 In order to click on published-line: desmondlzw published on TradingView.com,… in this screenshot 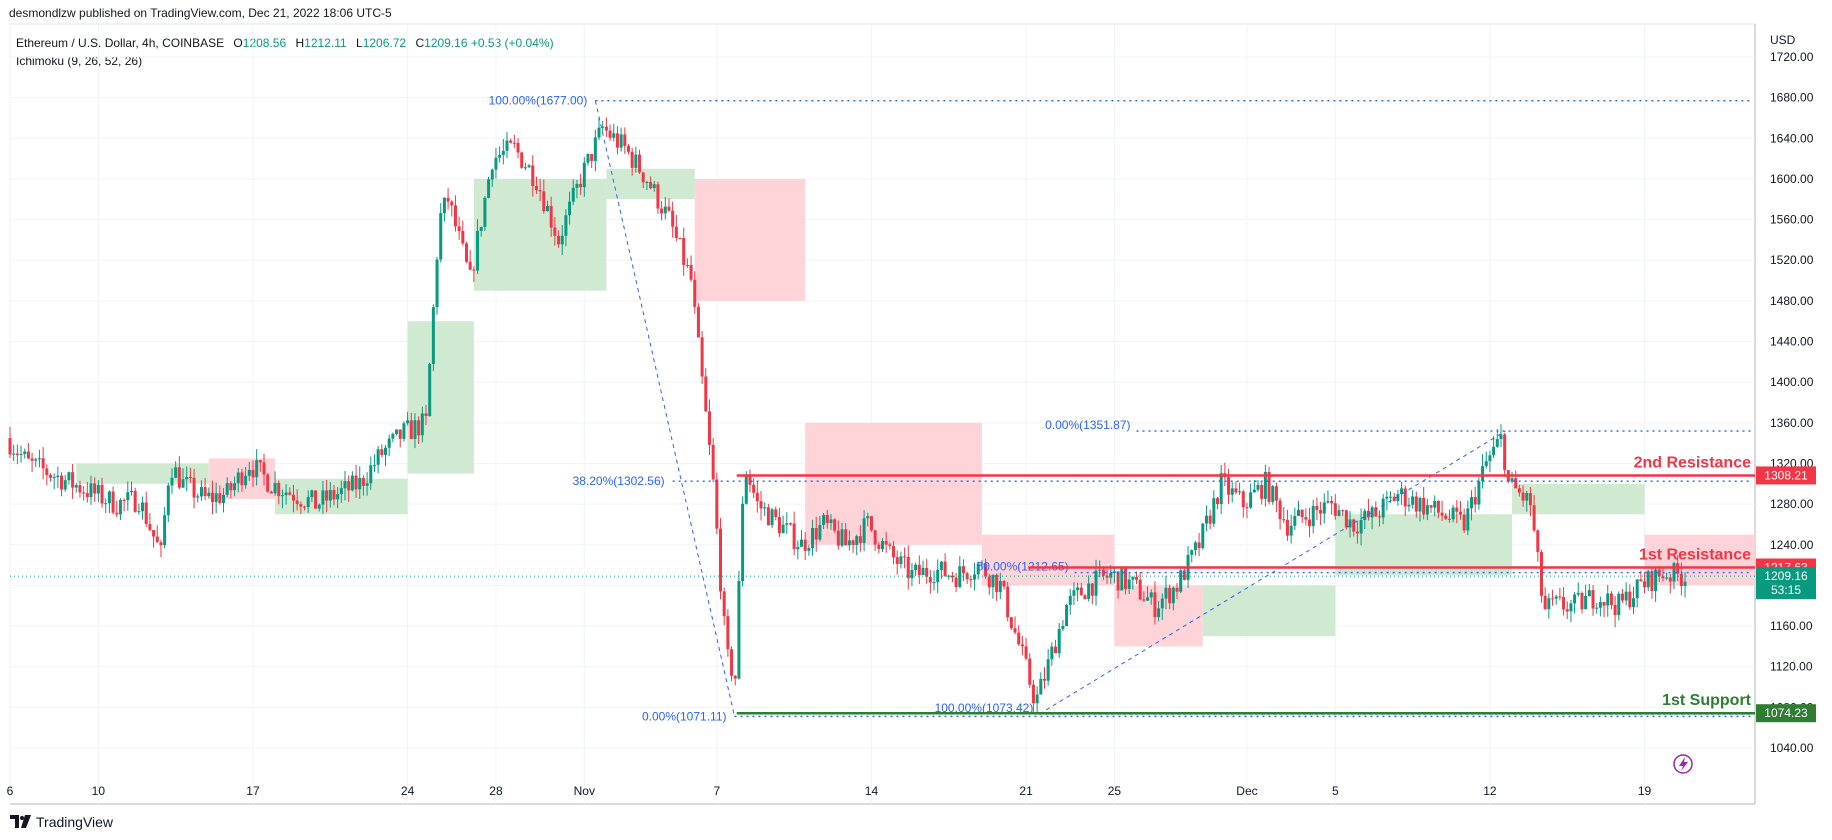, I will do `click(200, 13)`.